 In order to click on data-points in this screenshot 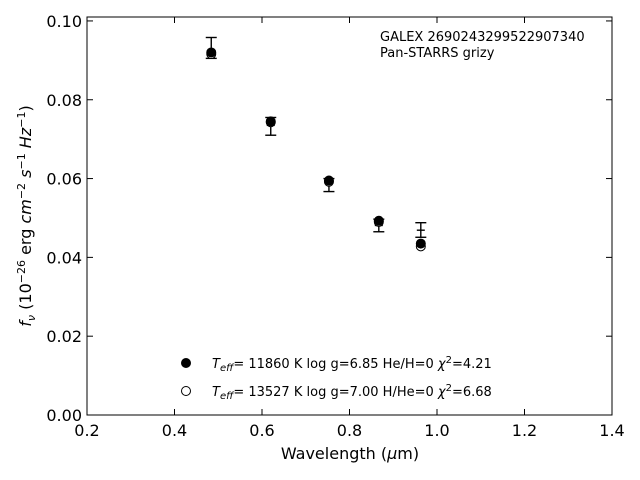, I will do `click(316, 149)`.